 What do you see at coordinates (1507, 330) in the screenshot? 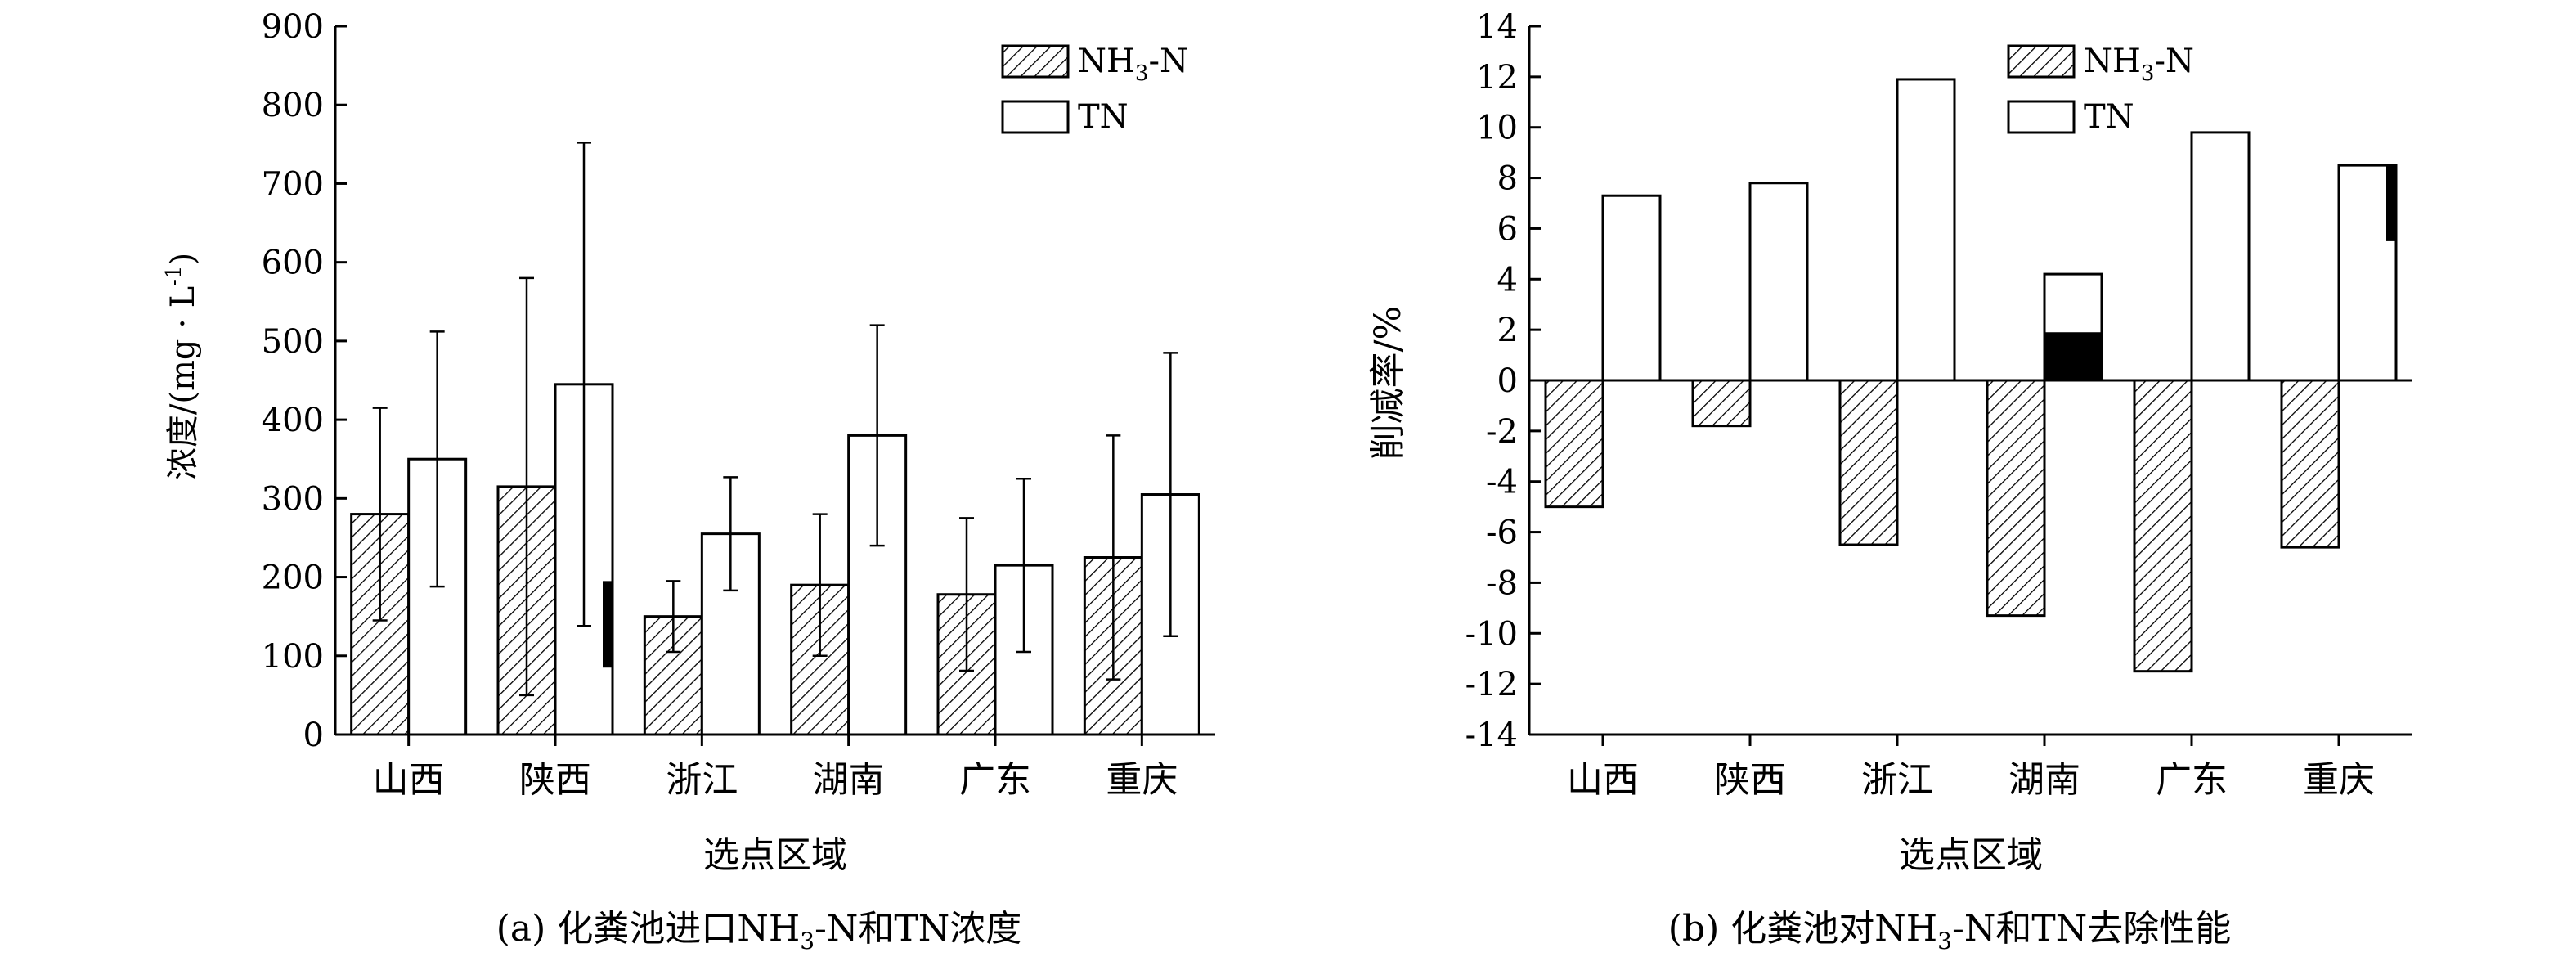
I see `y-tick-label: 2` at bounding box center [1507, 330].